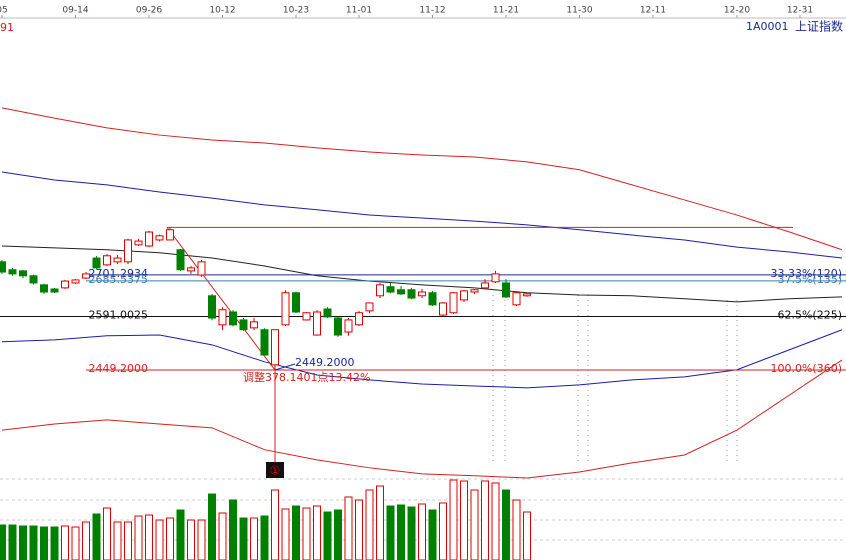  What do you see at coordinates (119, 273) in the screenshot?
I see `level-price: 2701.2934` at bounding box center [119, 273].